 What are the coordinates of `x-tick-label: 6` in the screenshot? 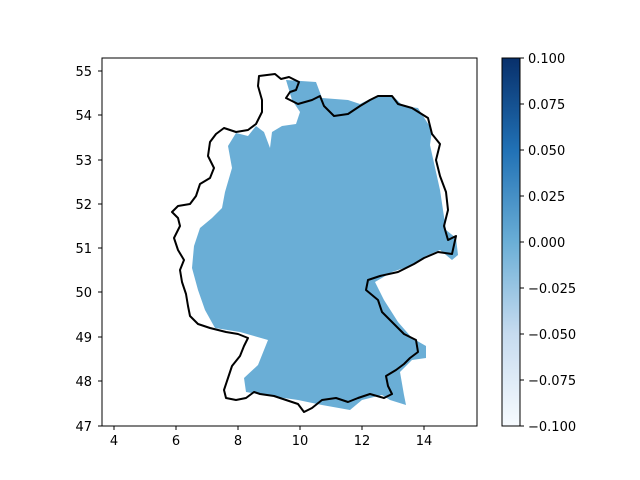 It's located at (176, 441).